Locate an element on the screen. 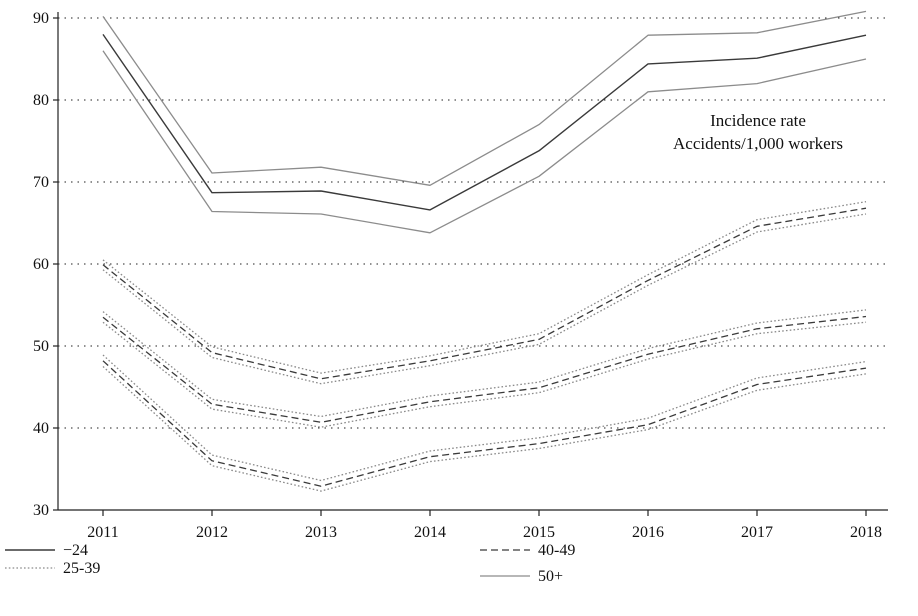 The width and height of the screenshot is (918, 616). series-line-group3-center is located at coordinates (484, 369).